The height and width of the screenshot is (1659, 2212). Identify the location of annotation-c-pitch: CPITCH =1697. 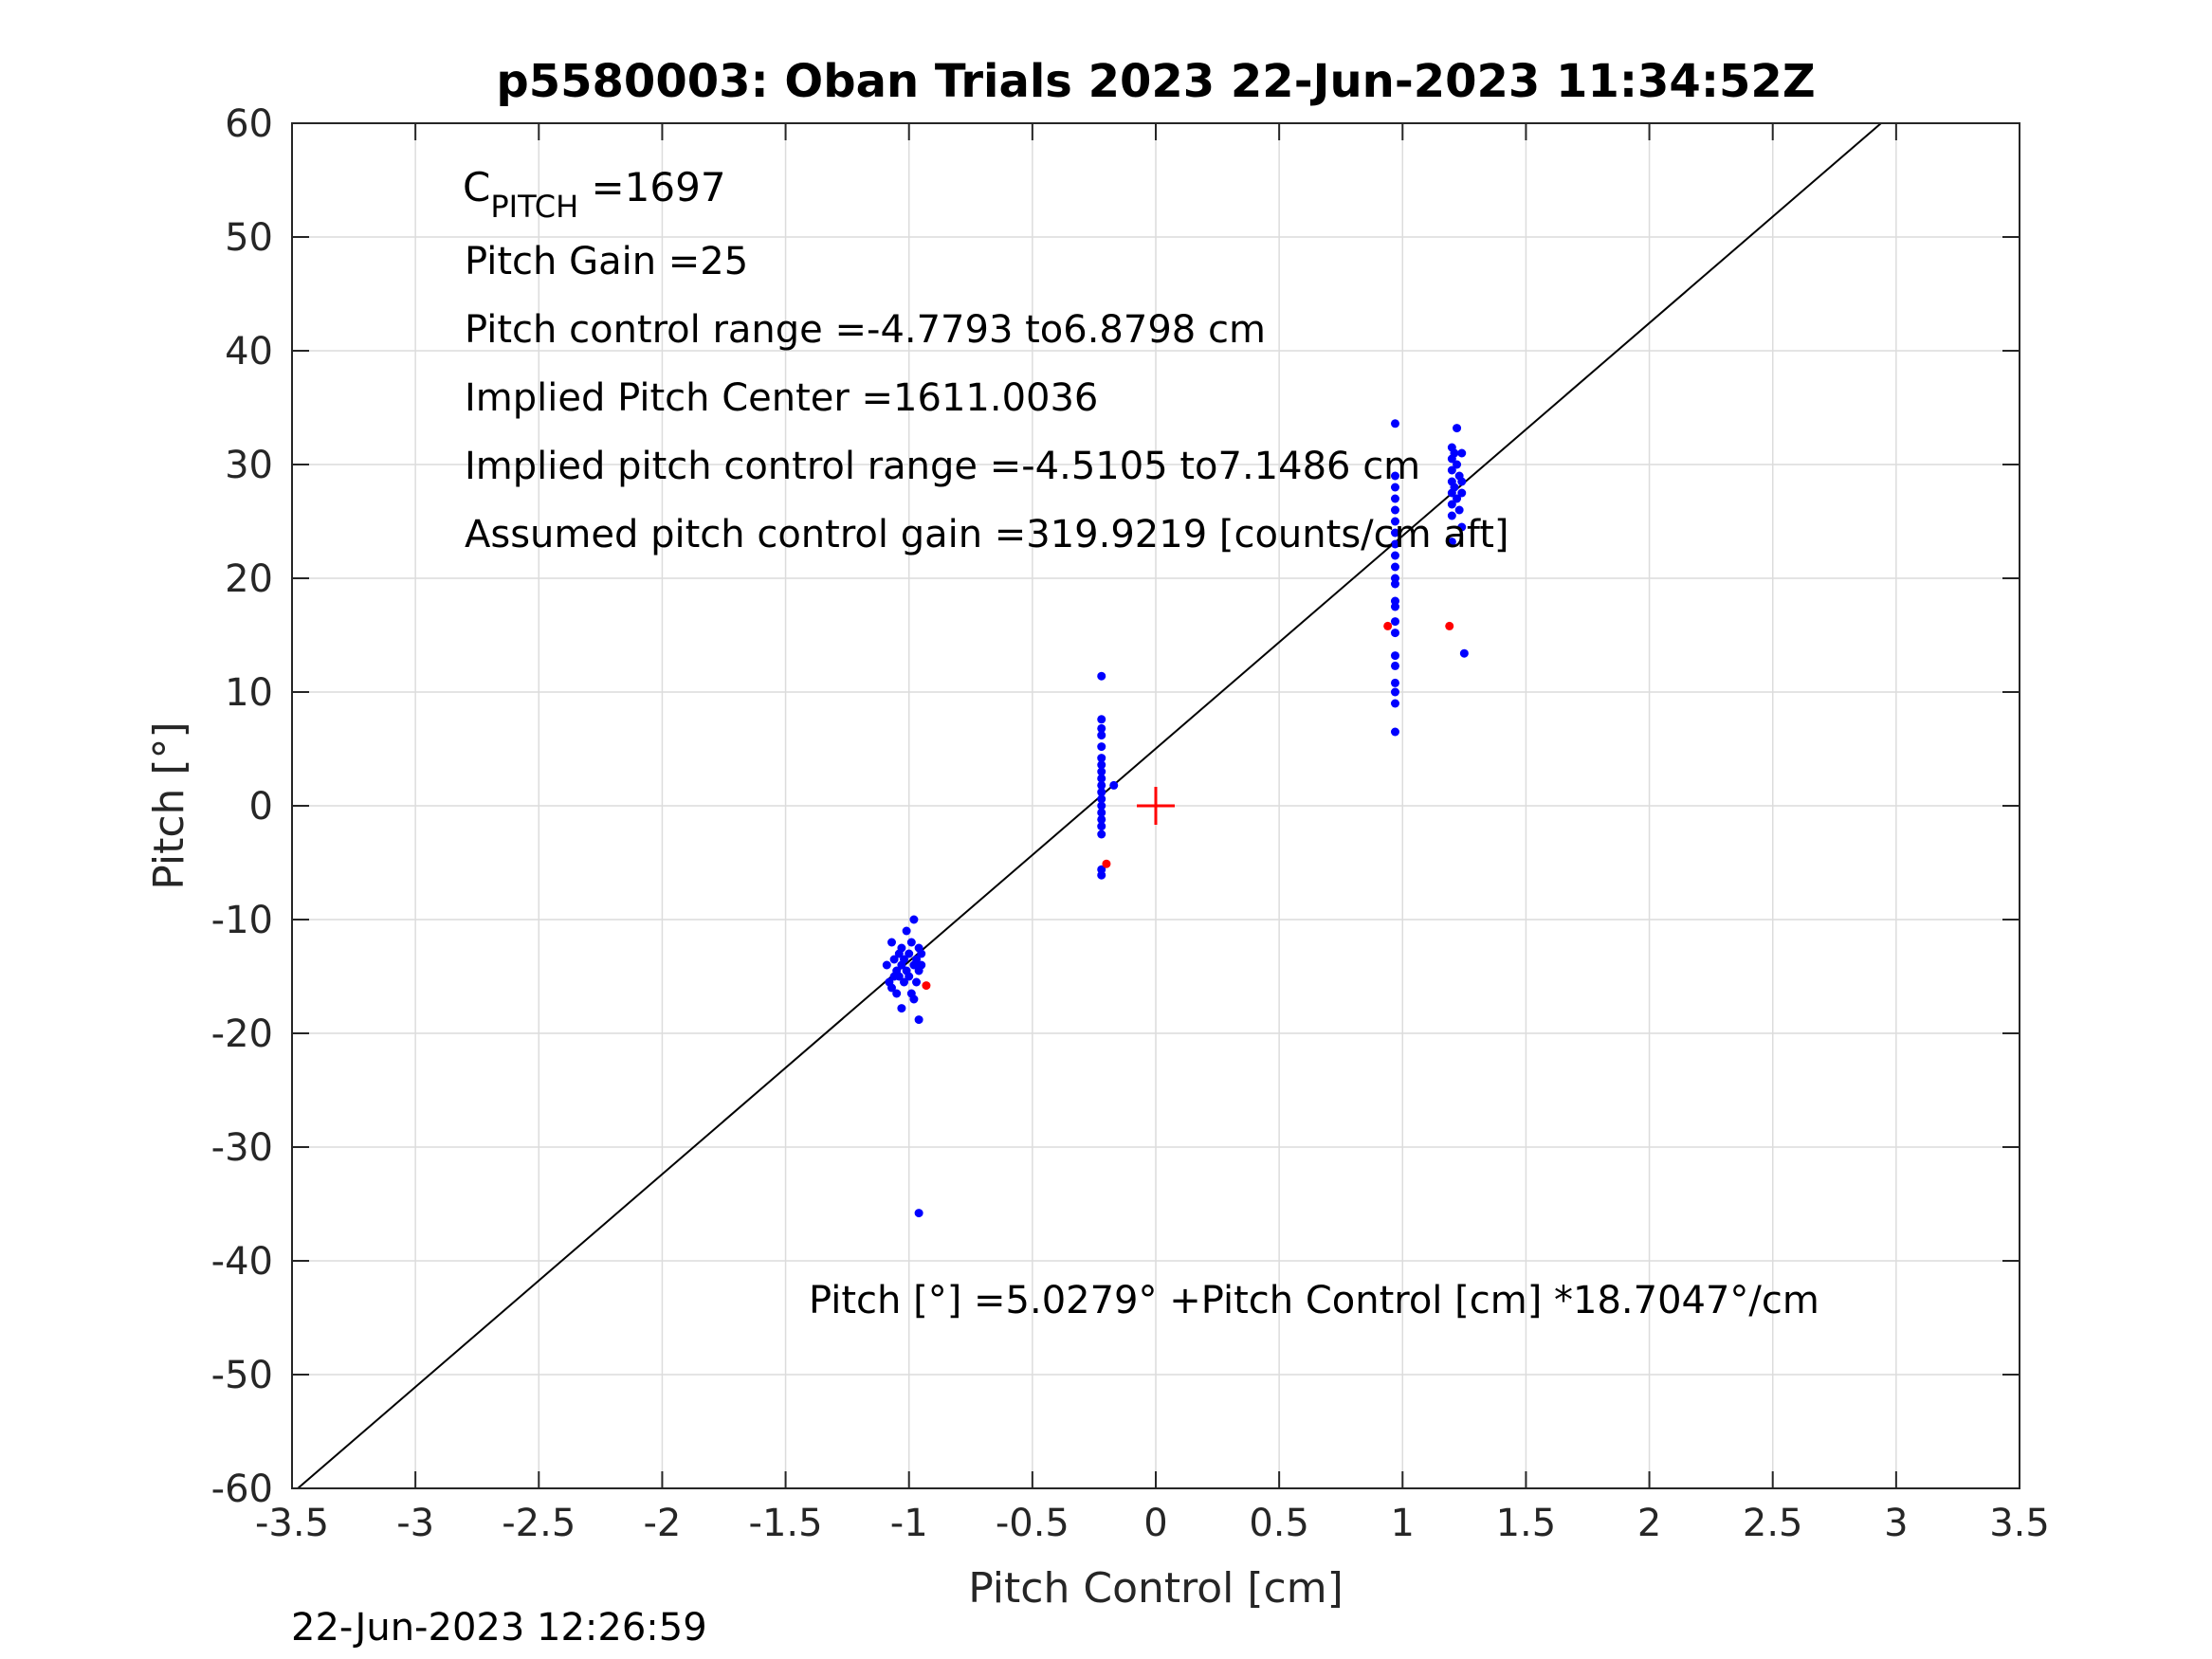
(594, 194).